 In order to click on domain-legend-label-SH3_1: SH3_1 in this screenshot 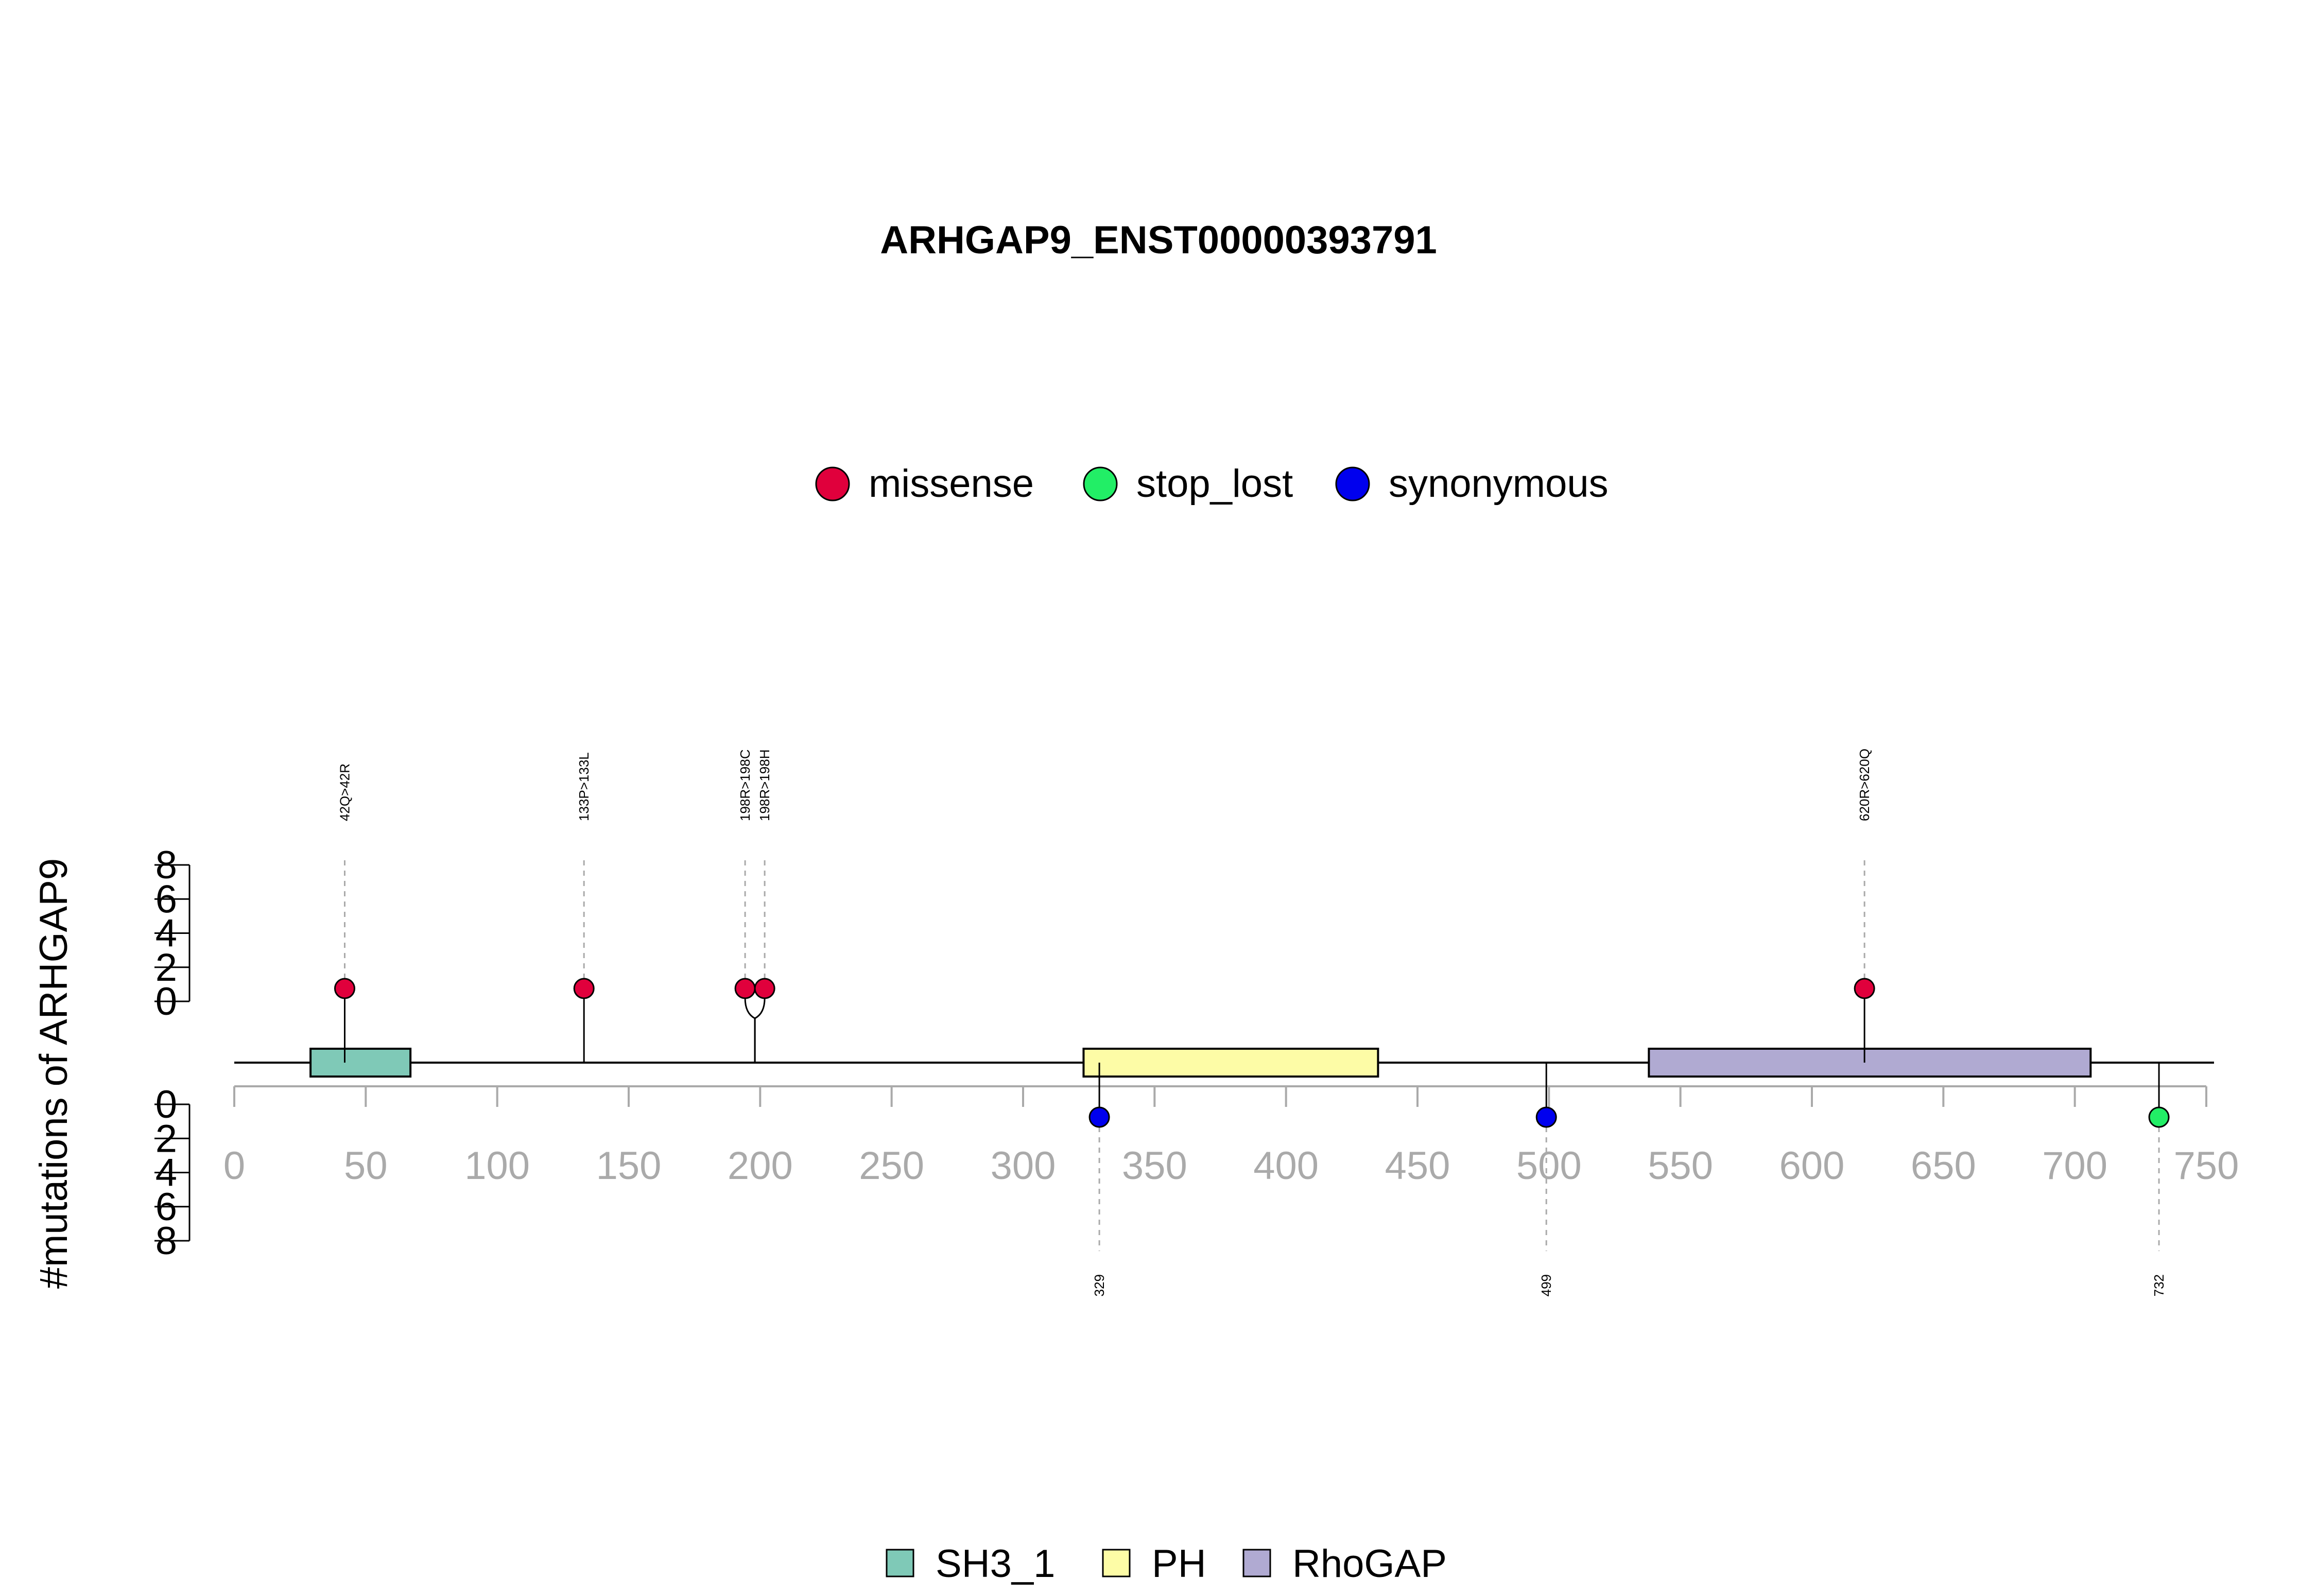, I will do `click(995, 1564)`.